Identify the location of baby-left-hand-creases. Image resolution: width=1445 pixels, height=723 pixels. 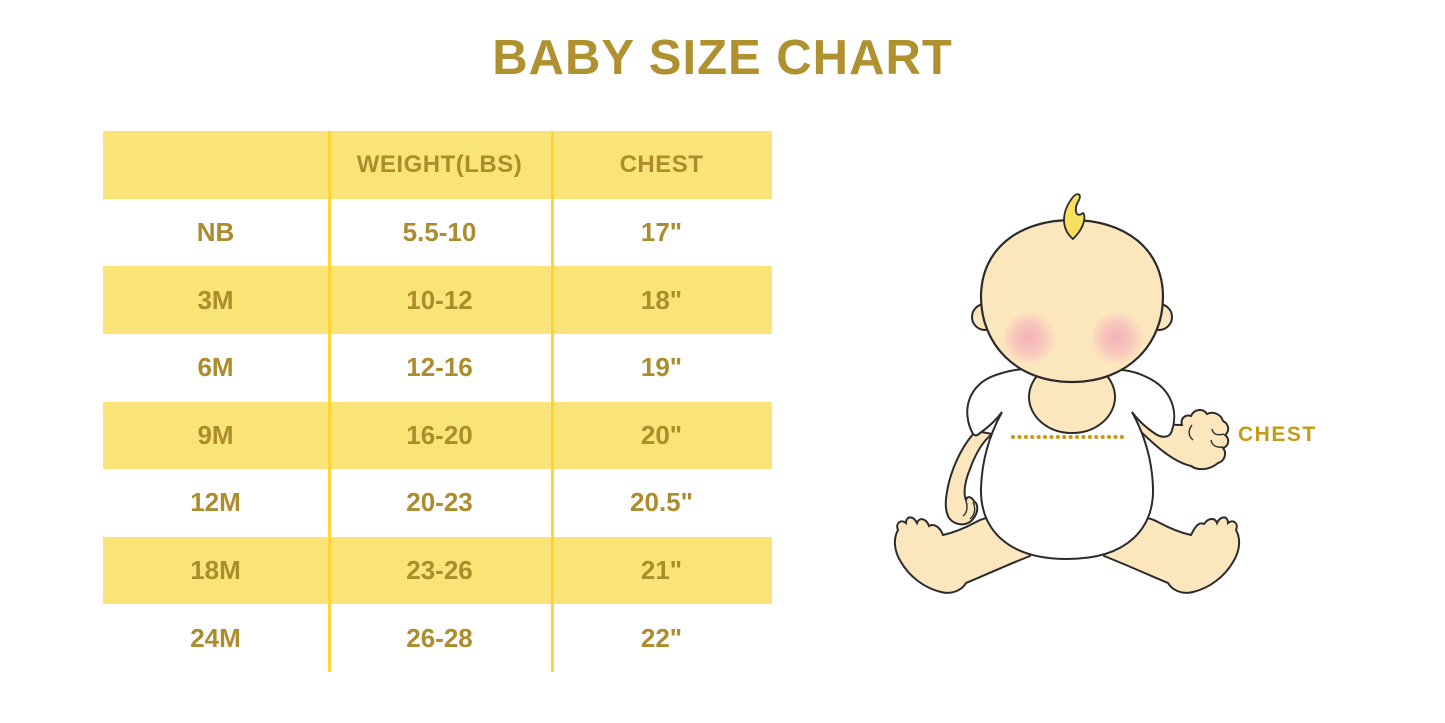
(969, 510).